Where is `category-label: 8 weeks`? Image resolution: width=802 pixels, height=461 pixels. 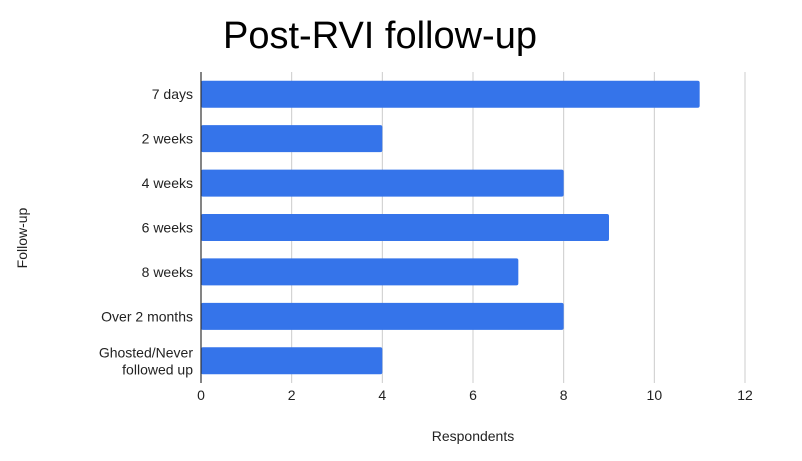
category-label: 8 weeks is located at coordinates (167, 272).